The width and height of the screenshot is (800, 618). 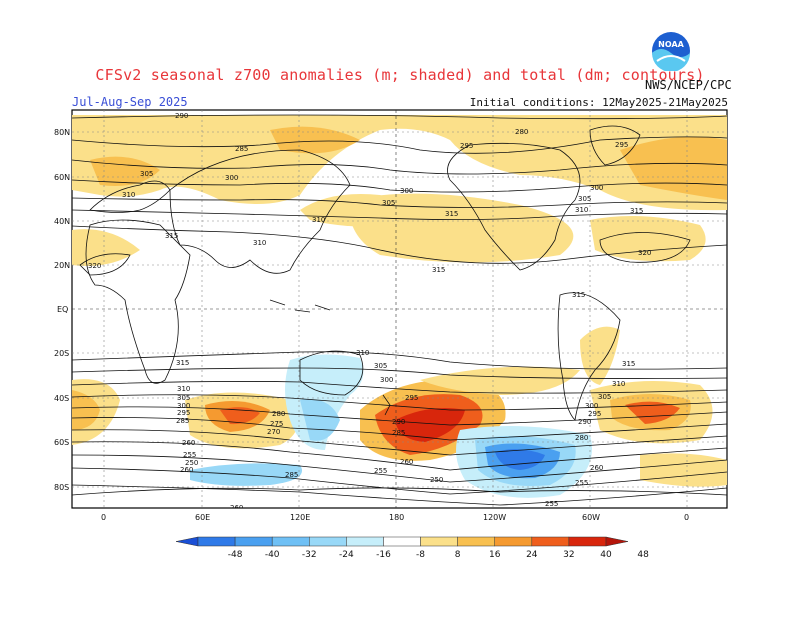 What do you see at coordinates (235, 555) in the screenshot?
I see `colorbar-tick-label: -48` at bounding box center [235, 555].